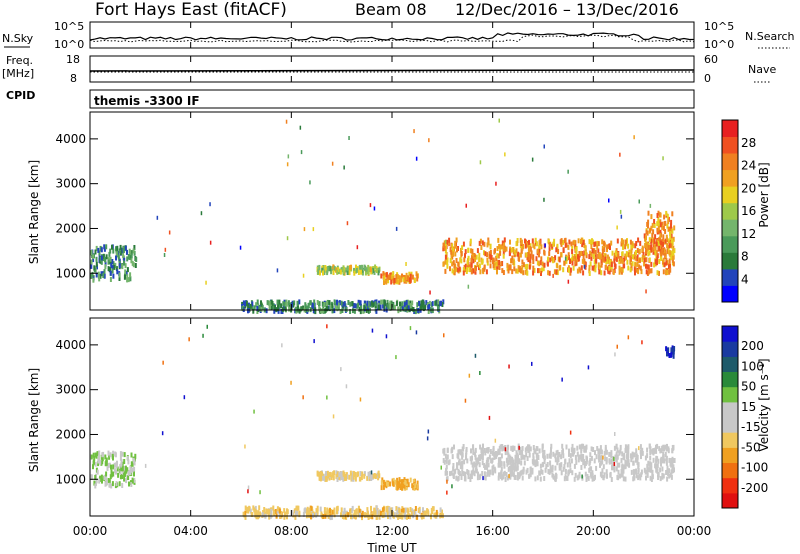 This screenshot has height=554, width=800. What do you see at coordinates (719, 26) in the screenshot?
I see `noise-right-tick-top: 10^5` at bounding box center [719, 26].